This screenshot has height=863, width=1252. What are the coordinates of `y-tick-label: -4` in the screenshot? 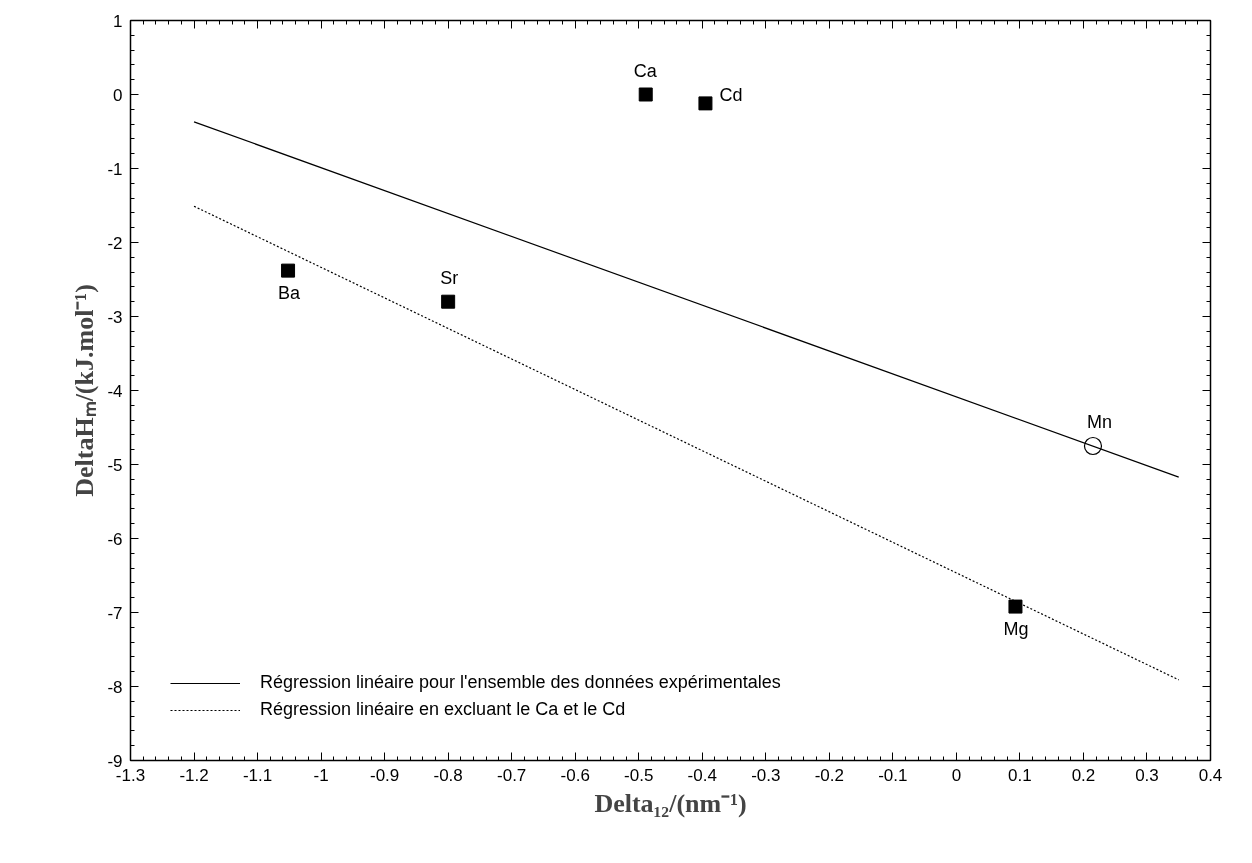 It's located at (115, 391).